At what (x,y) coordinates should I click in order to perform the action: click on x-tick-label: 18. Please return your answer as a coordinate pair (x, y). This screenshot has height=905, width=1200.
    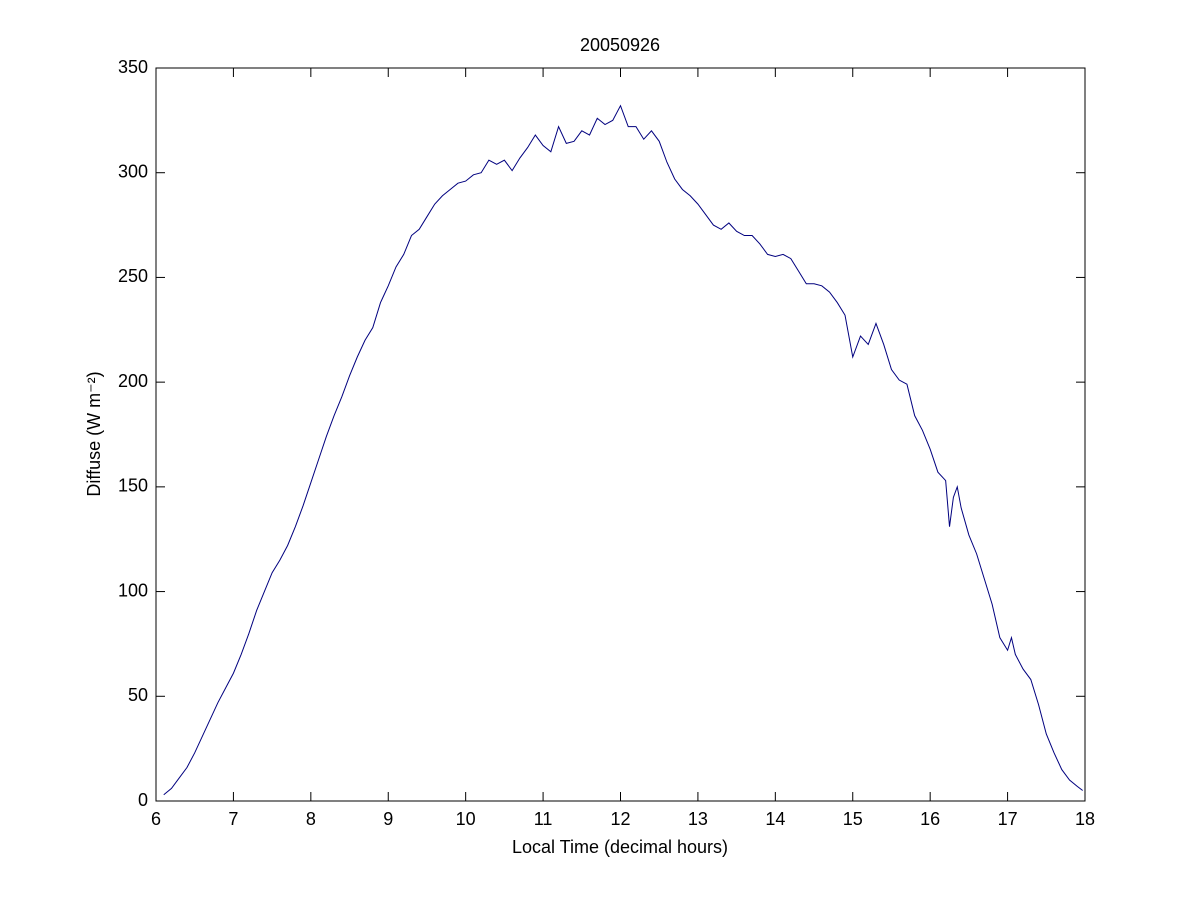
    Looking at the image, I should click on (1085, 819).